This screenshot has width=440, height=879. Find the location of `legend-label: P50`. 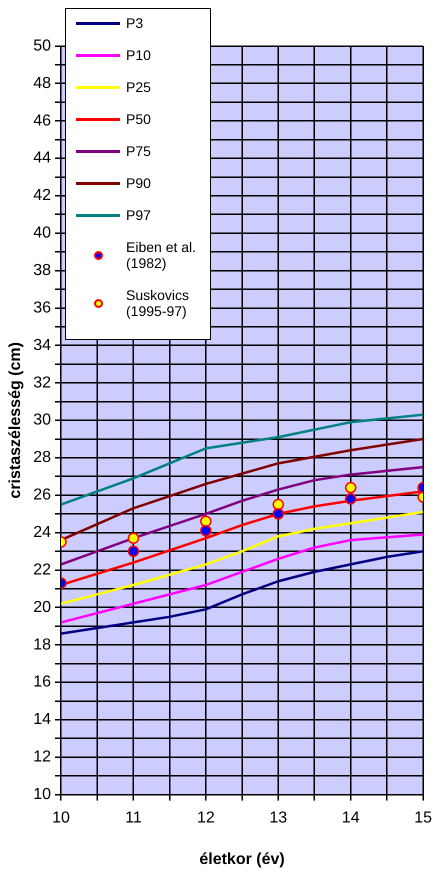

legend-label: P50 is located at coordinates (138, 119).